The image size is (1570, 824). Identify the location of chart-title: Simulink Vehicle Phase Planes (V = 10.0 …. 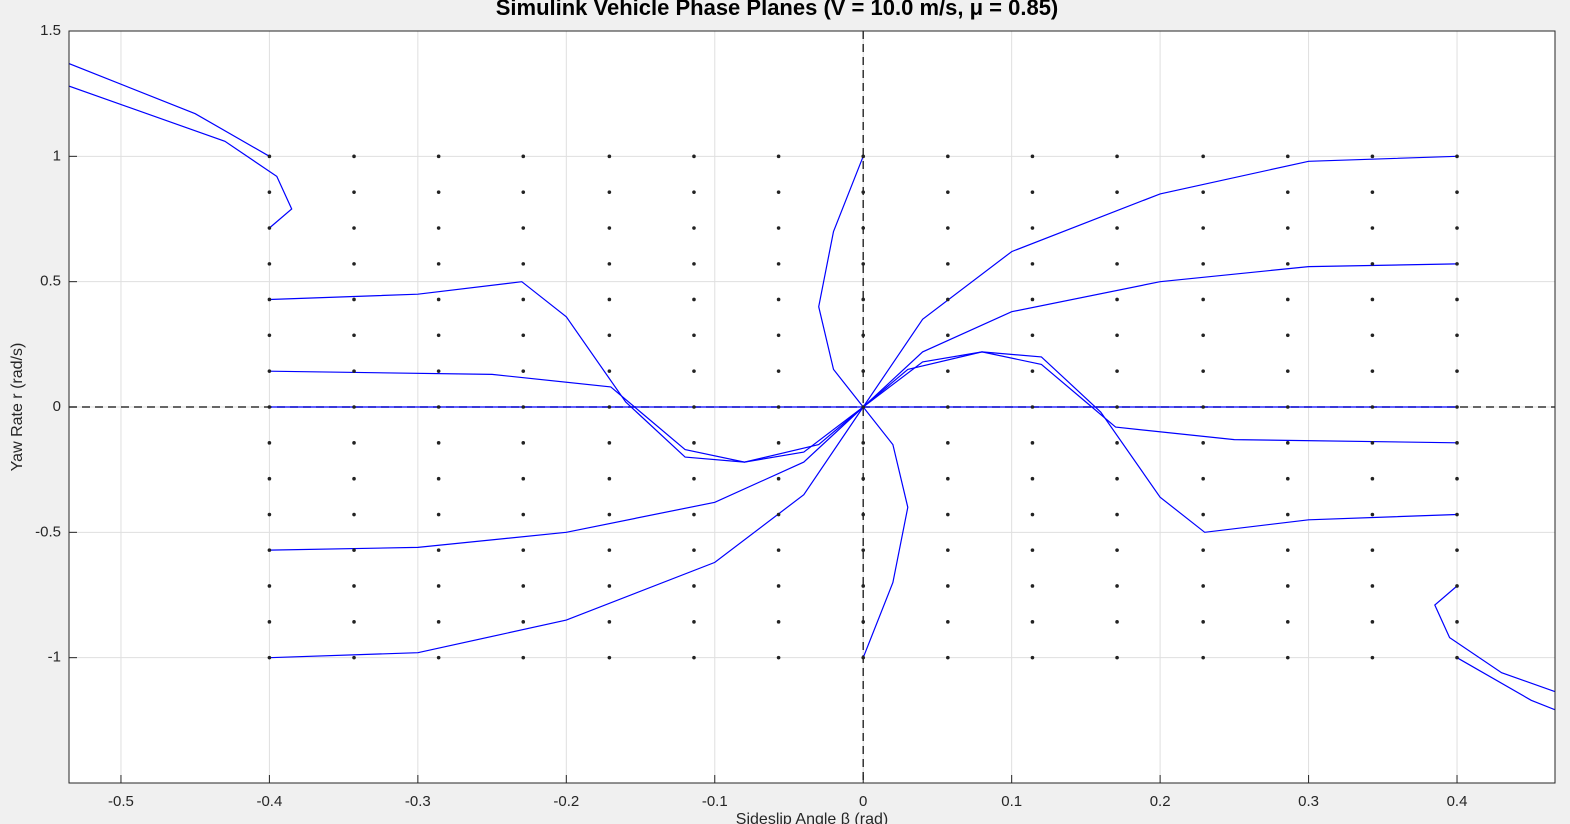
(777, 10).